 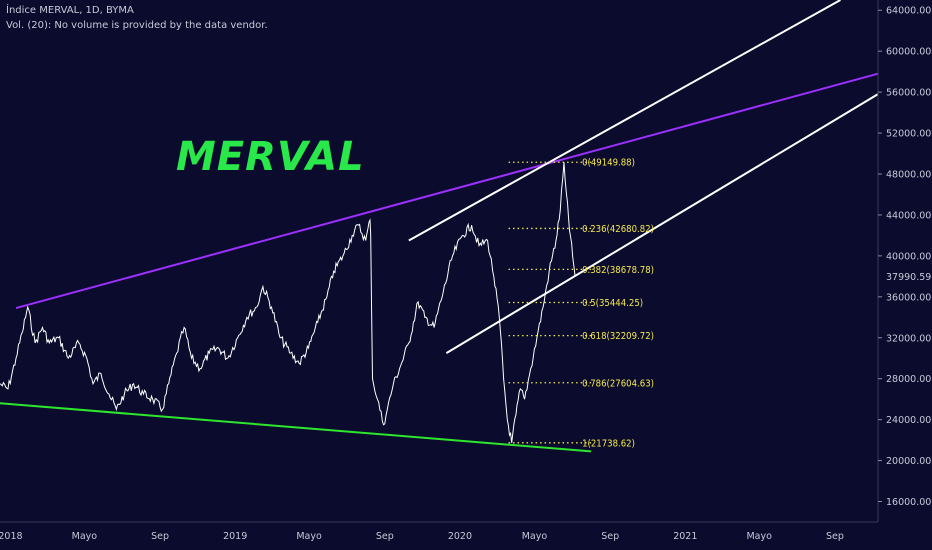 I want to click on lower-wedge-trendline, so click(x=296, y=427).